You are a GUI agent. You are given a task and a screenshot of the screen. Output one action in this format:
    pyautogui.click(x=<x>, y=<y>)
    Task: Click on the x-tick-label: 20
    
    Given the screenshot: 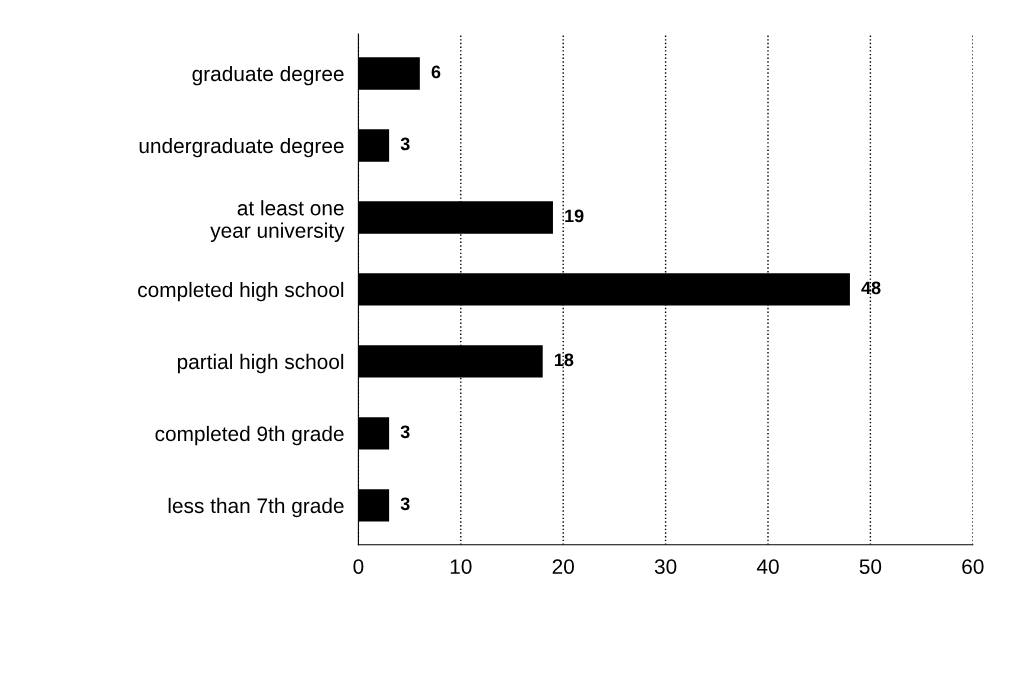 What is the action you would take?
    pyautogui.click(x=563, y=566)
    